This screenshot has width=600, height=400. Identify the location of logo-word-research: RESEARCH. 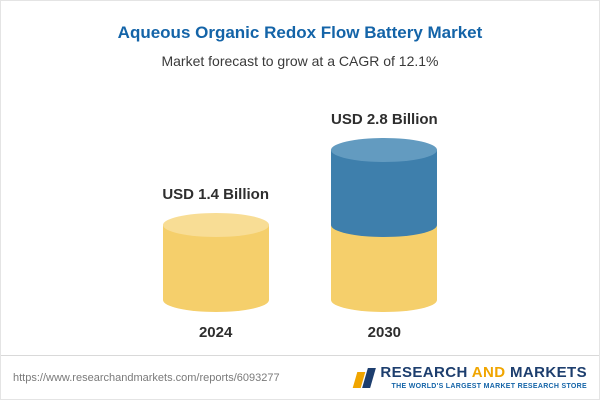
(426, 372).